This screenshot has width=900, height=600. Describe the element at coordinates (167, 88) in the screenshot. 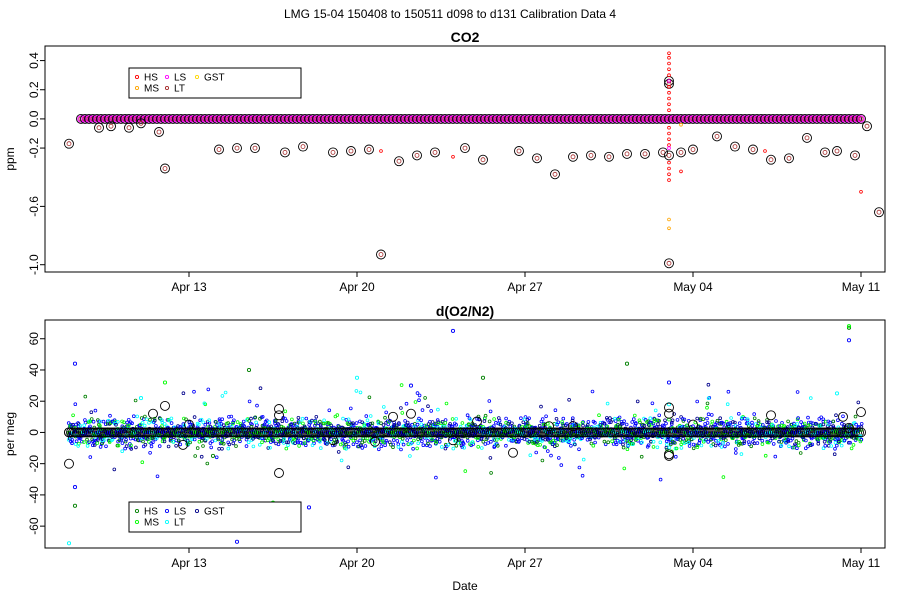

I see `legend-marker-lt` at that location.